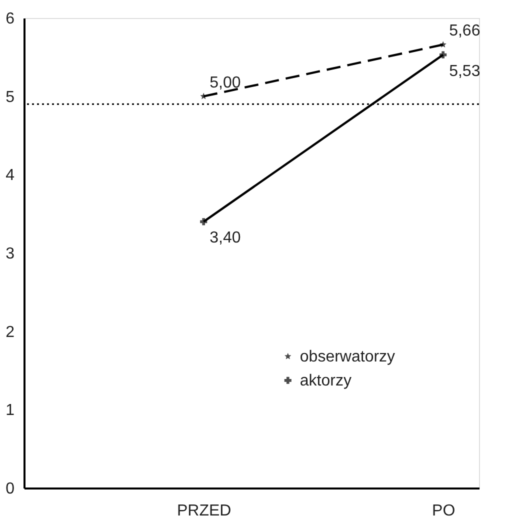  Describe the element at coordinates (10, 19) in the screenshot. I see `y-tick-label: 6` at that location.